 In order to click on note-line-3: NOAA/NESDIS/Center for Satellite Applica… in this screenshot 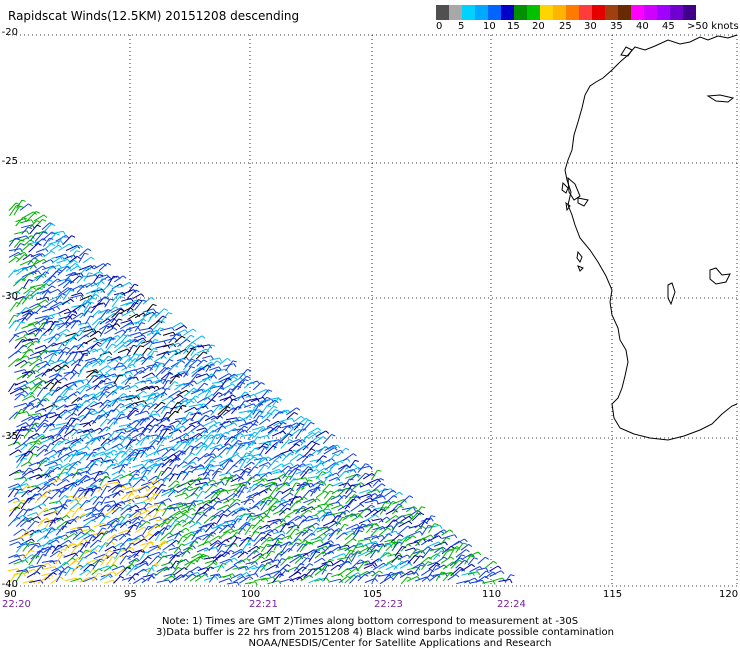, I will do `click(400, 643)`.